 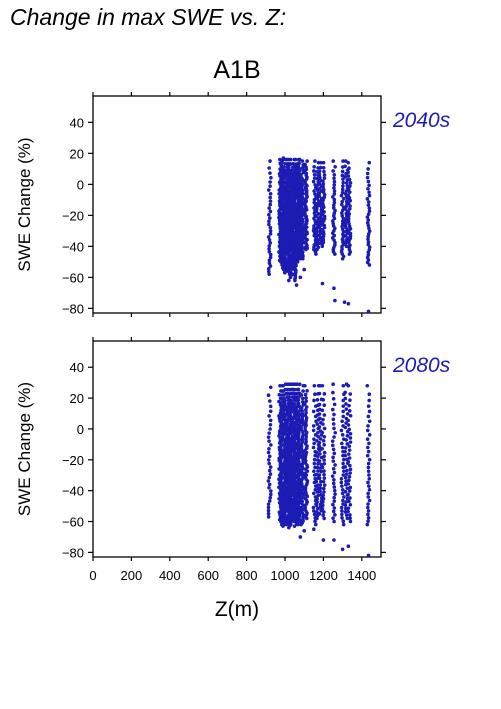 What do you see at coordinates (421, 365) in the screenshot?
I see `period-label: 2080s` at bounding box center [421, 365].